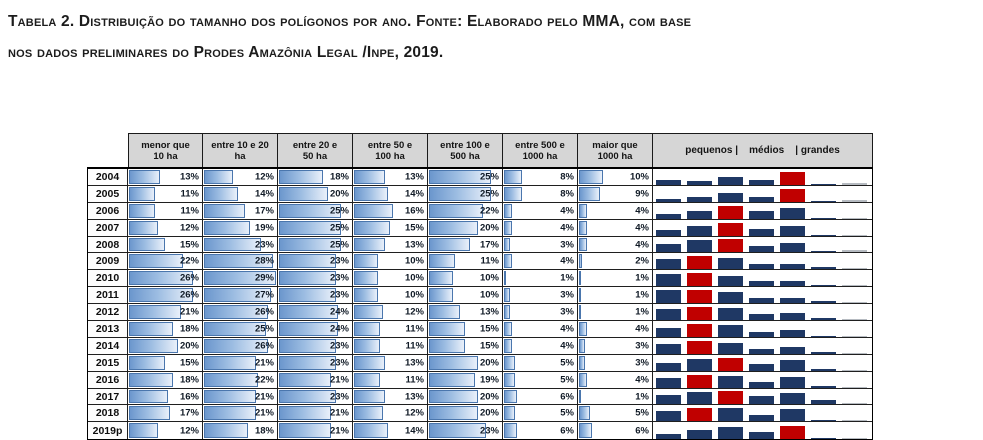 The width and height of the screenshot is (983, 440). I want to click on year-cell: 2012, so click(108, 312).